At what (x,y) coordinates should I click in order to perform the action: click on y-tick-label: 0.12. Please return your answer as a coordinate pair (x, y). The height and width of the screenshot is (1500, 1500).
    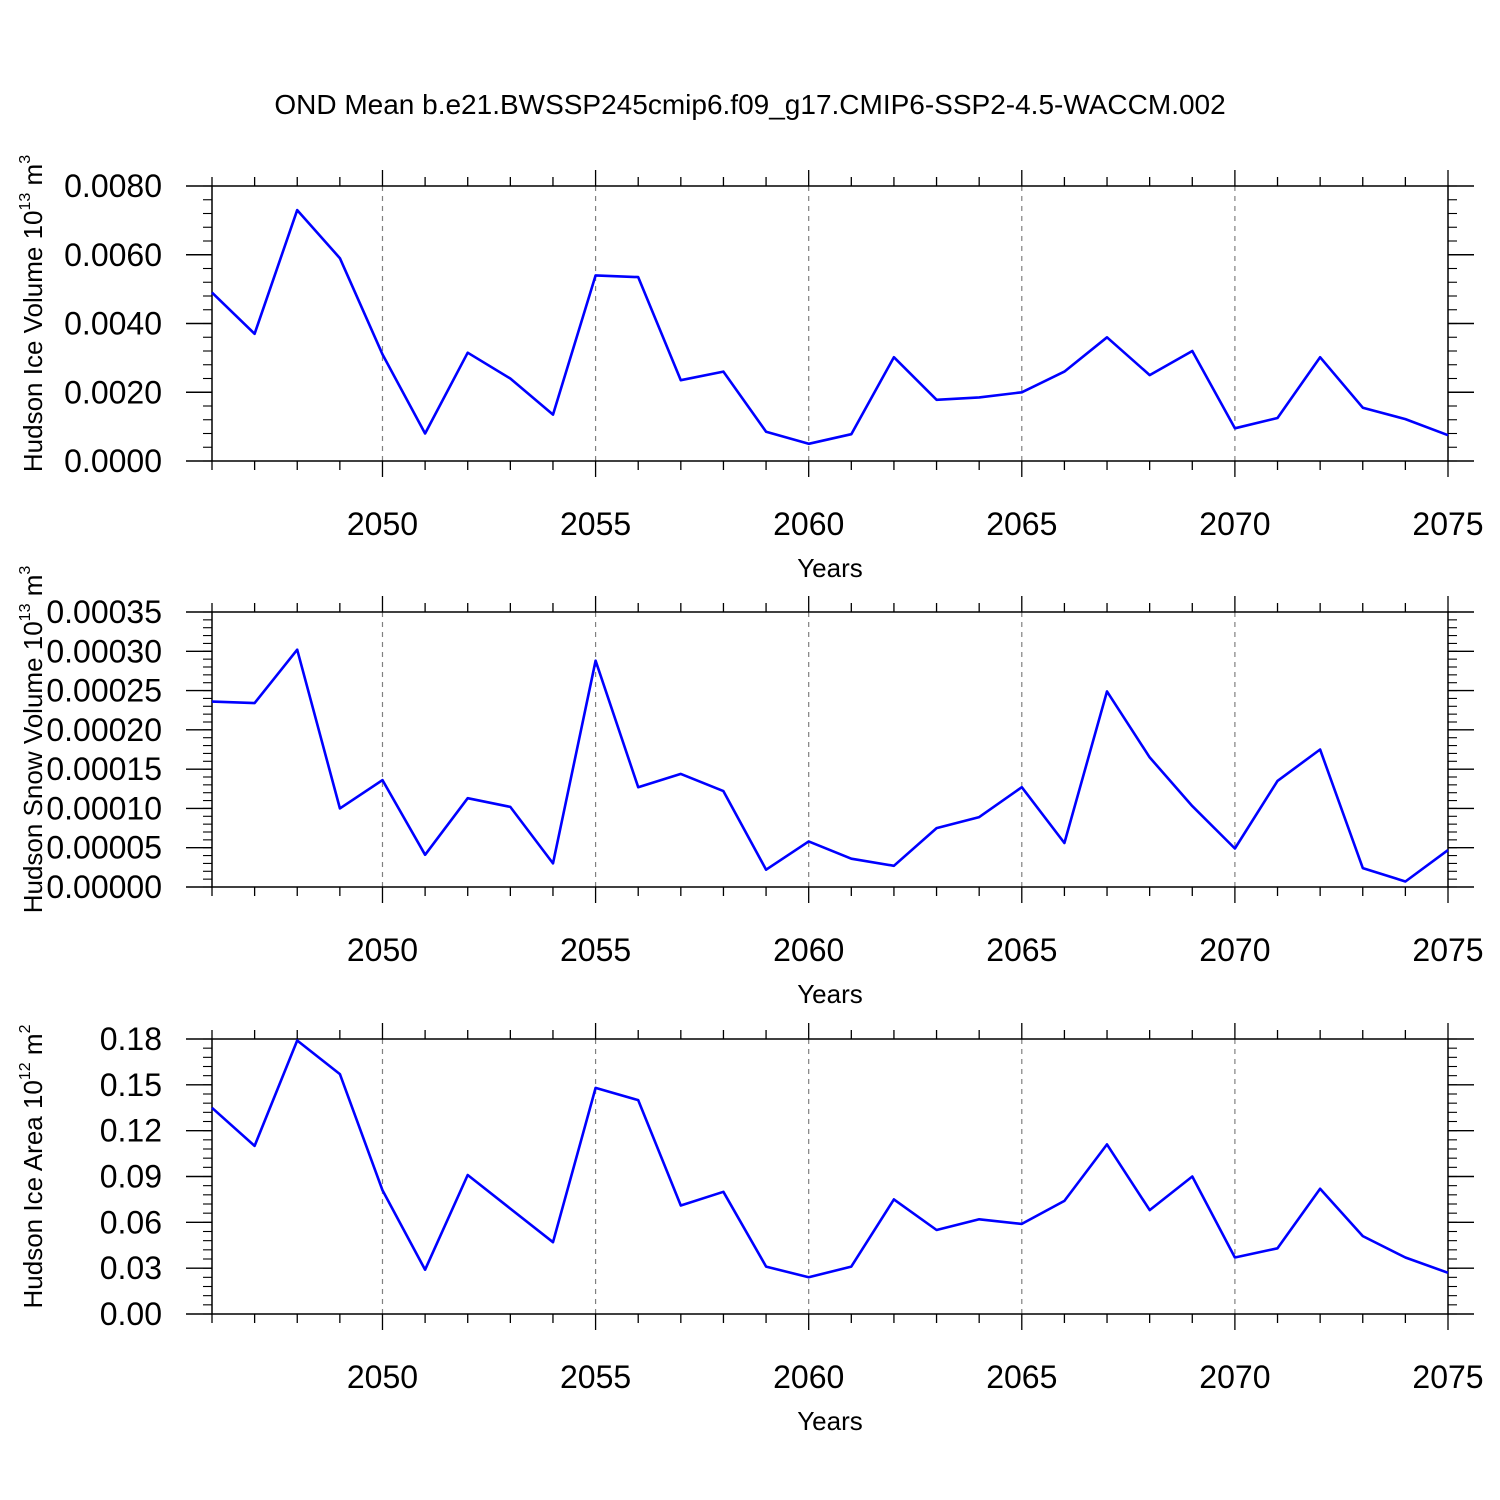
    Looking at the image, I should click on (131, 1131).